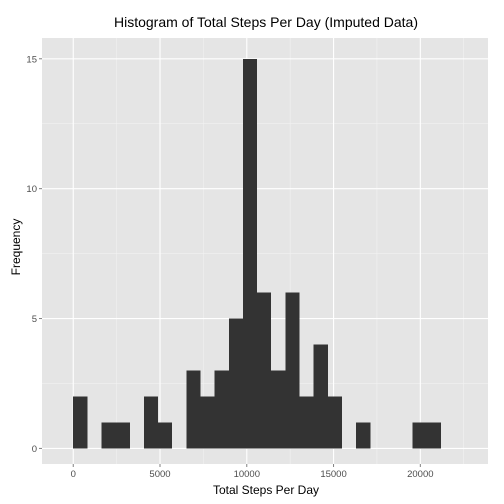  I want to click on x-axis: 0 5000 10000 15000 20000, so click(252, 472).